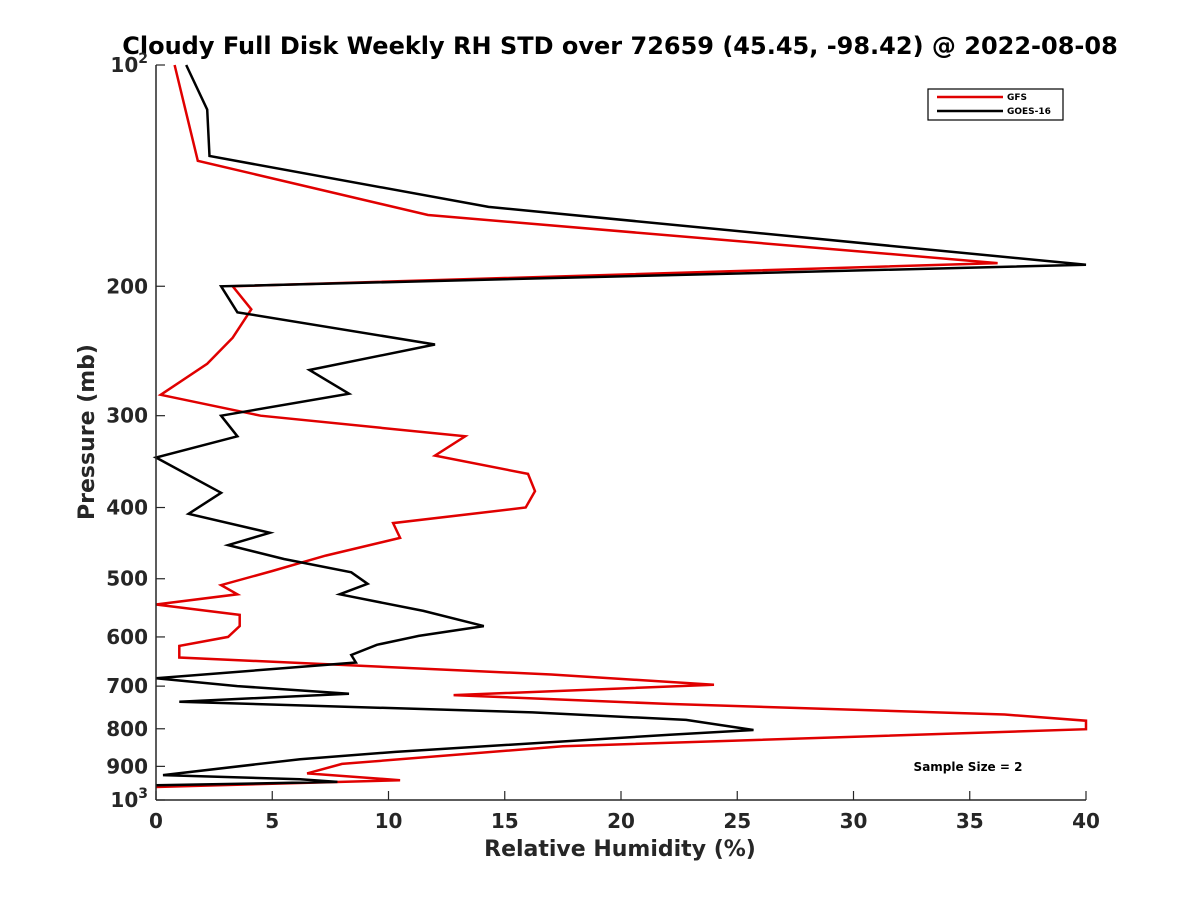  What do you see at coordinates (389, 821) in the screenshot?
I see `x-tick-label: 10` at bounding box center [389, 821].